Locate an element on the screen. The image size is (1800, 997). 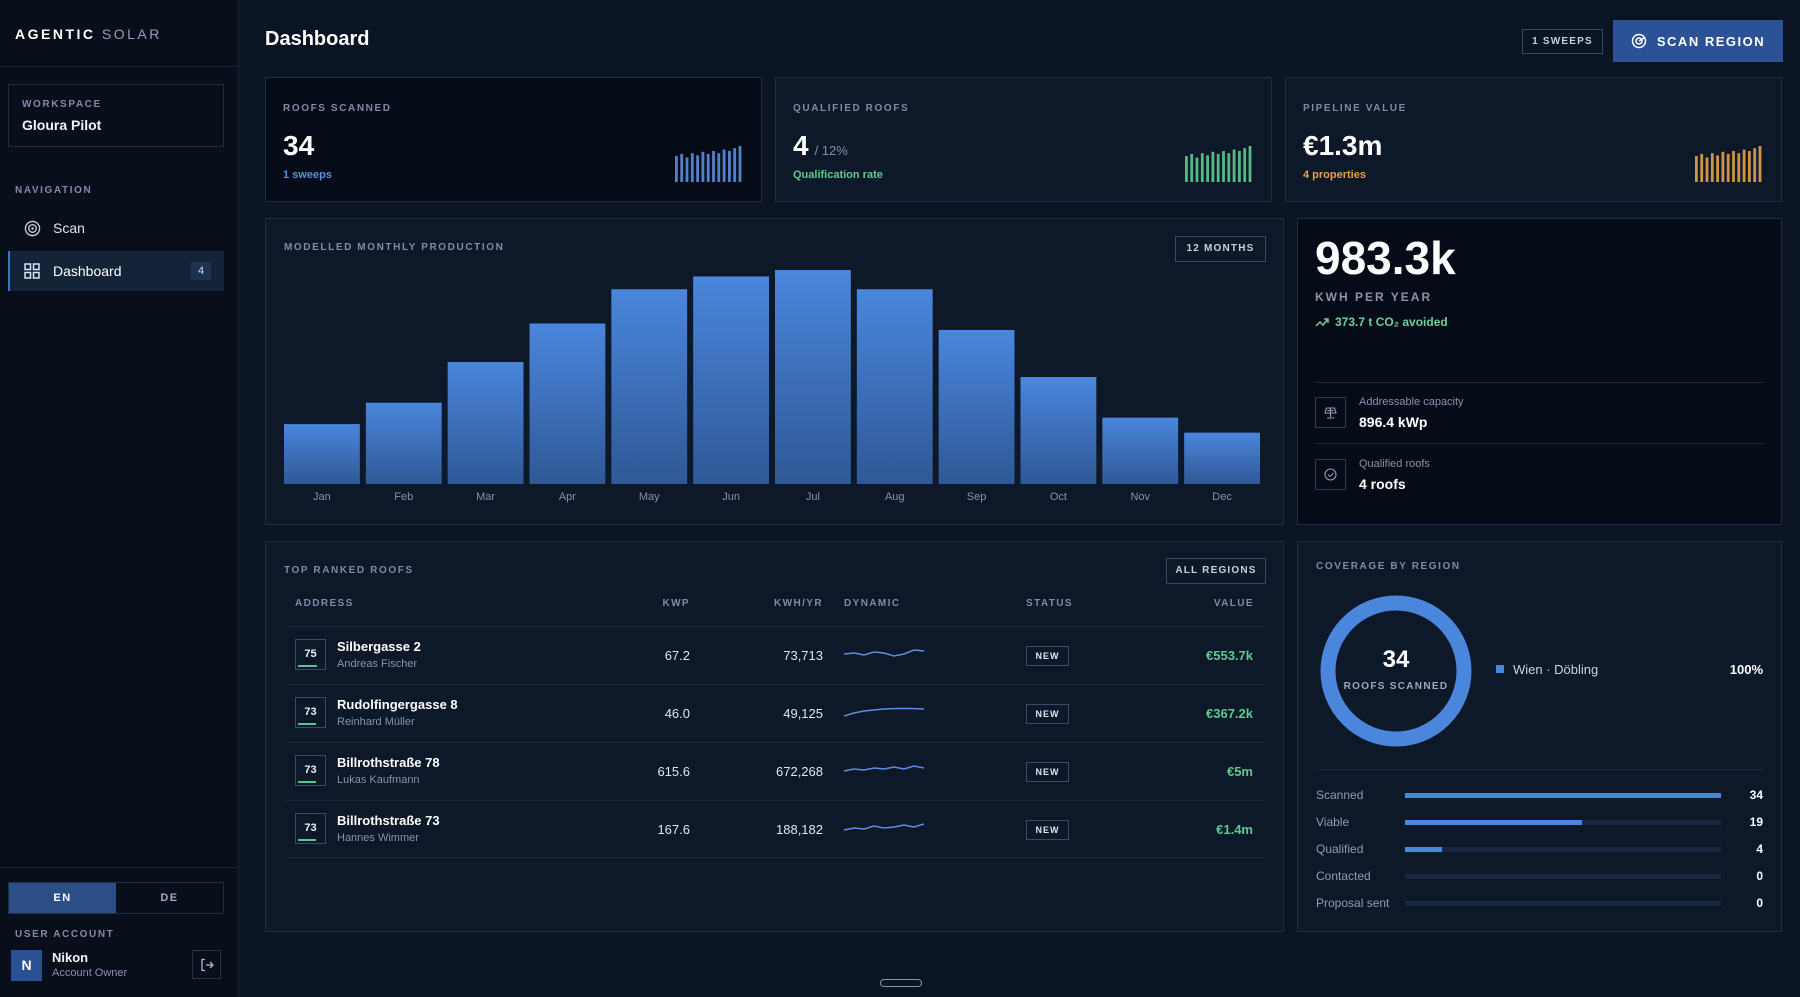
roof-kwp: 67.2 is located at coordinates (677, 655).